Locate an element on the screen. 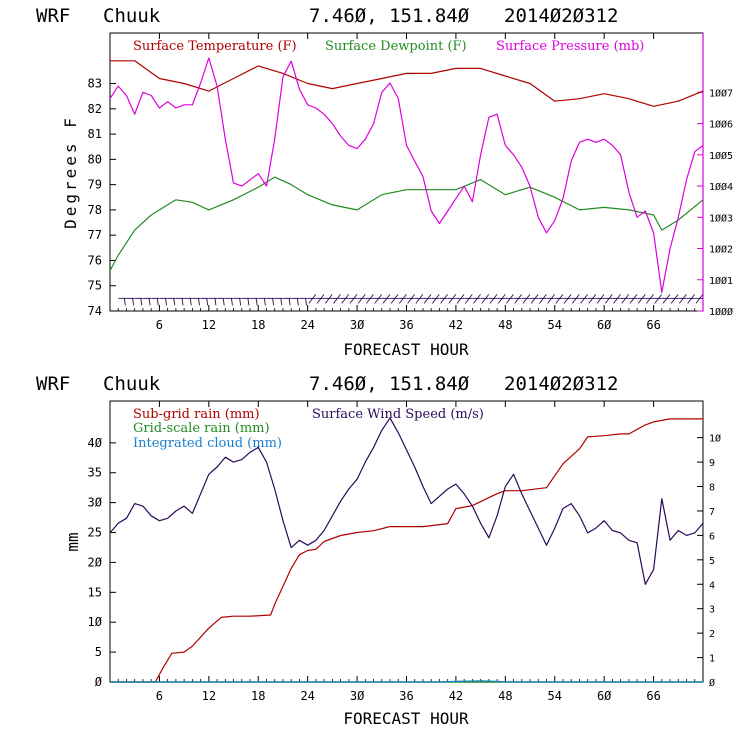 This screenshot has width=740, height=740. y-tick-label: 76 is located at coordinates (95, 260).